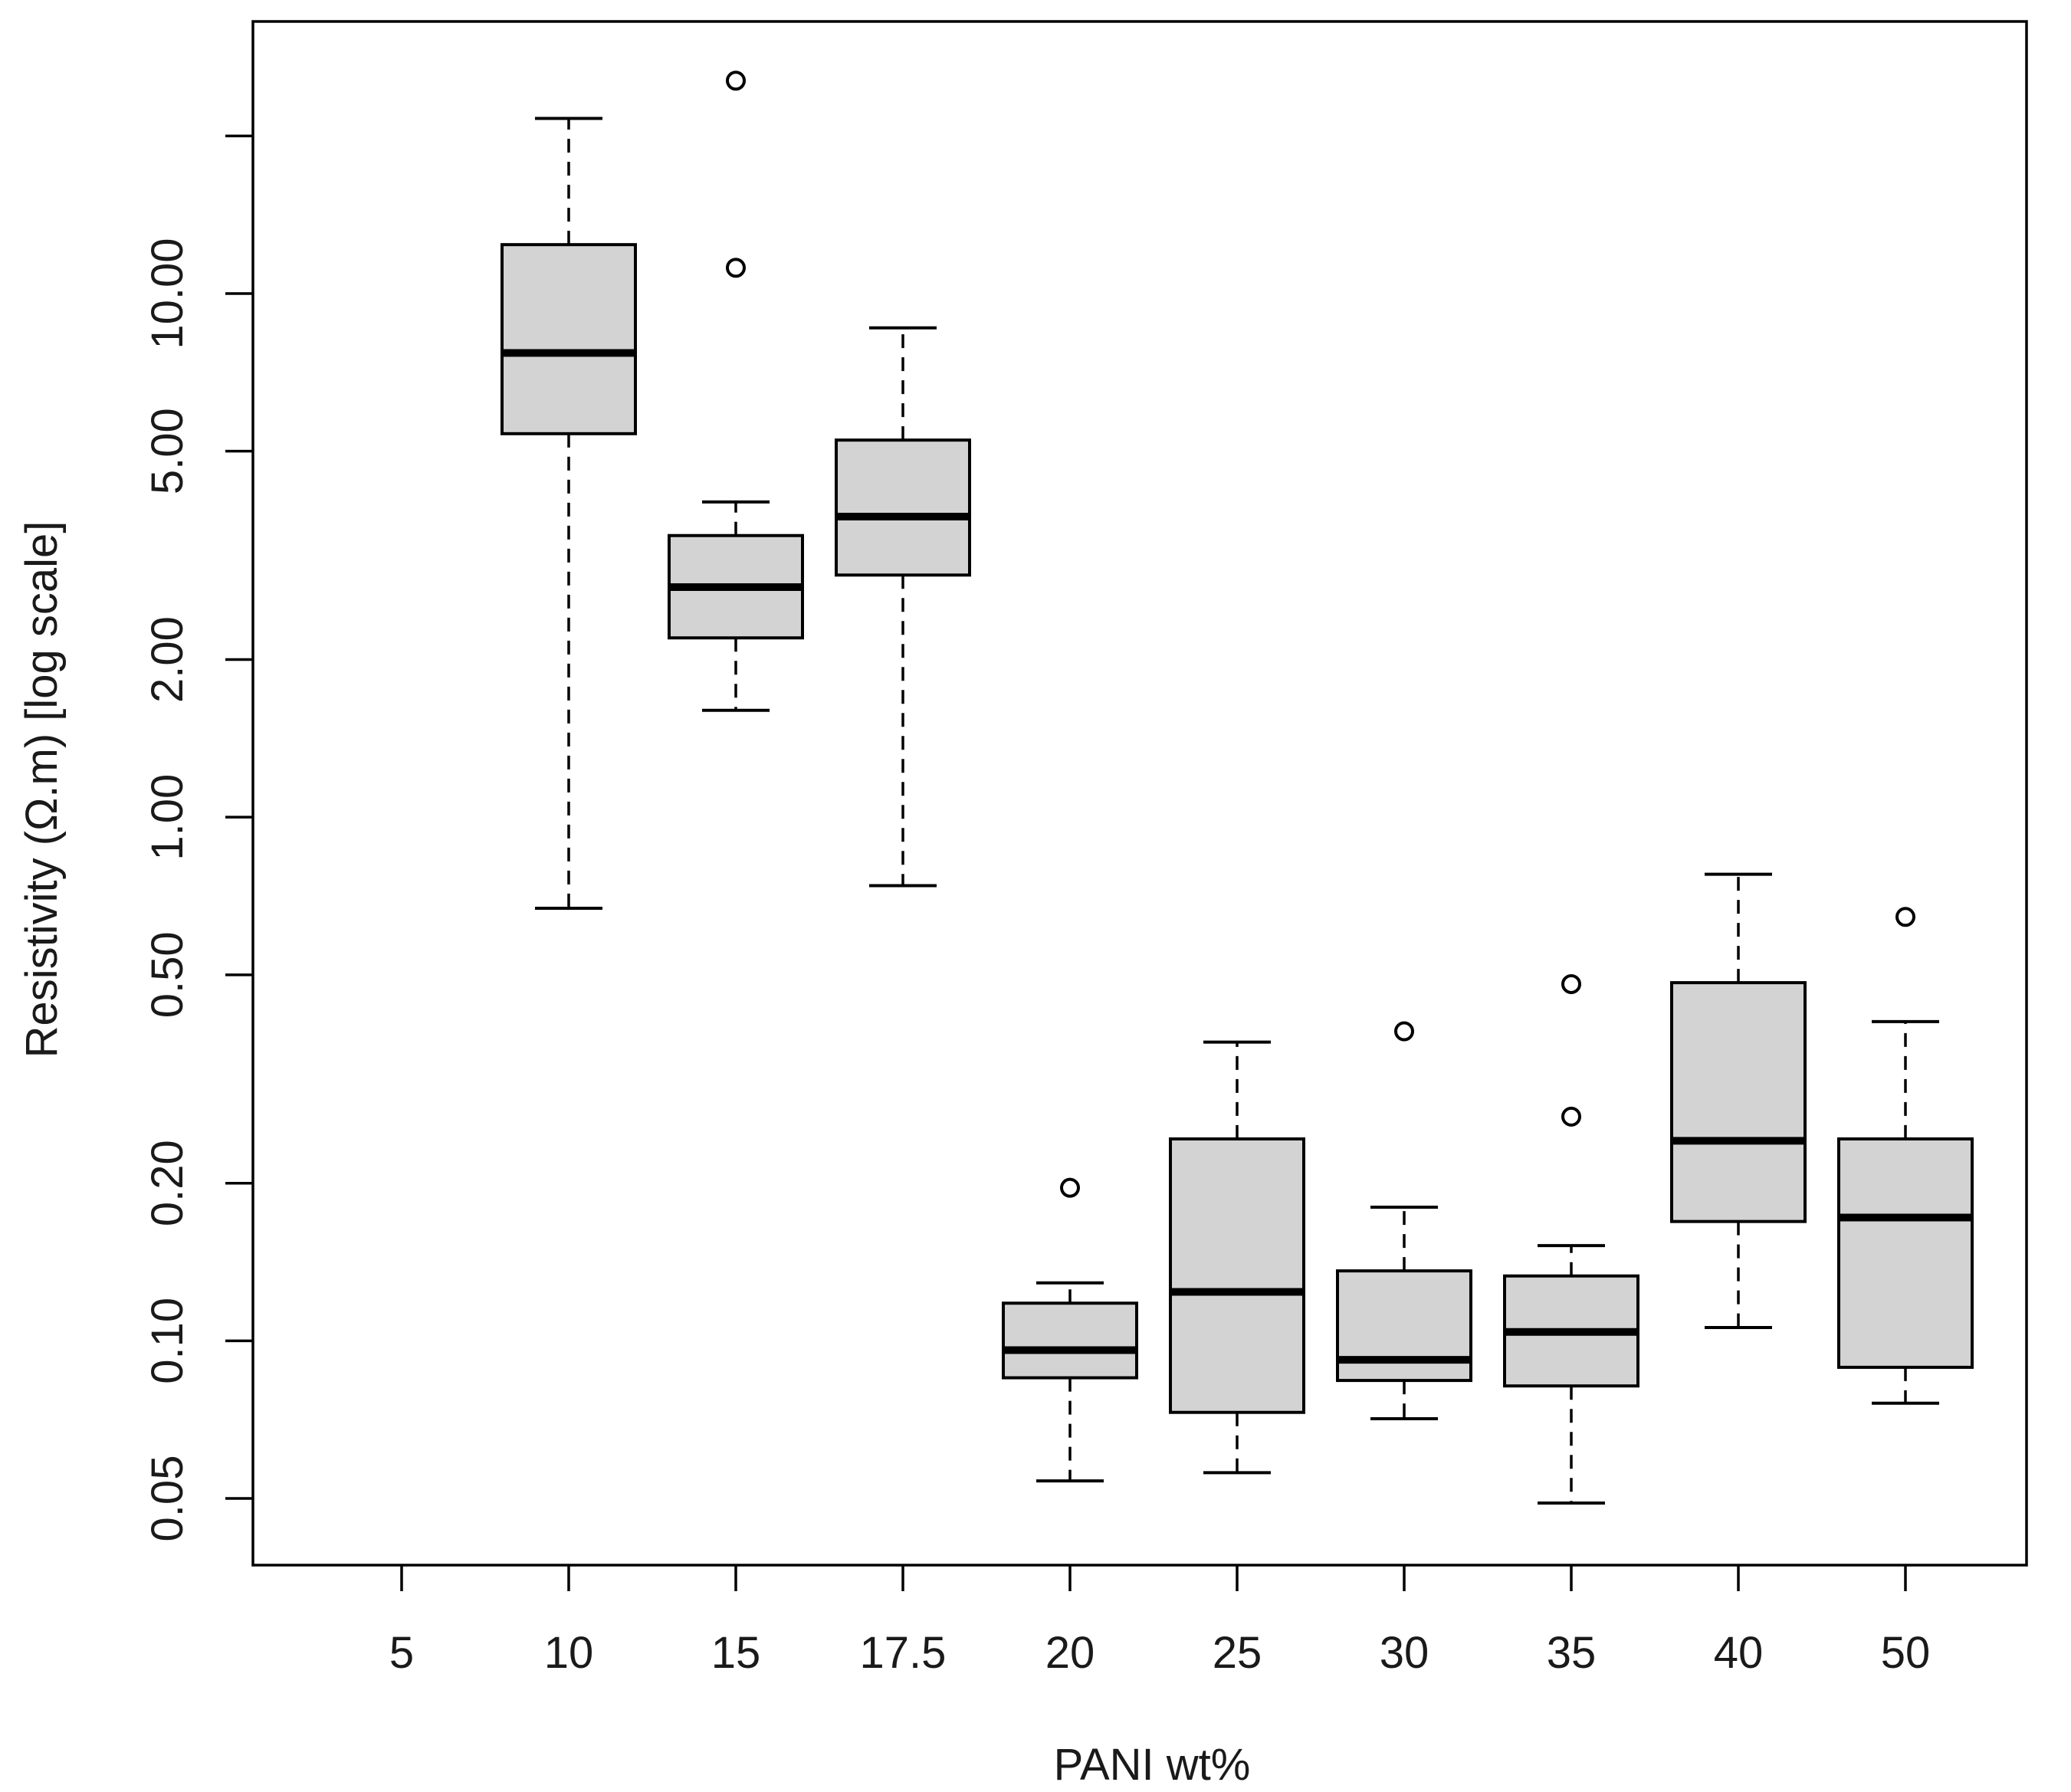 This screenshot has width=2071, height=1792. What do you see at coordinates (167, 1499) in the screenshot?
I see `y-tick-label: 0.05` at bounding box center [167, 1499].